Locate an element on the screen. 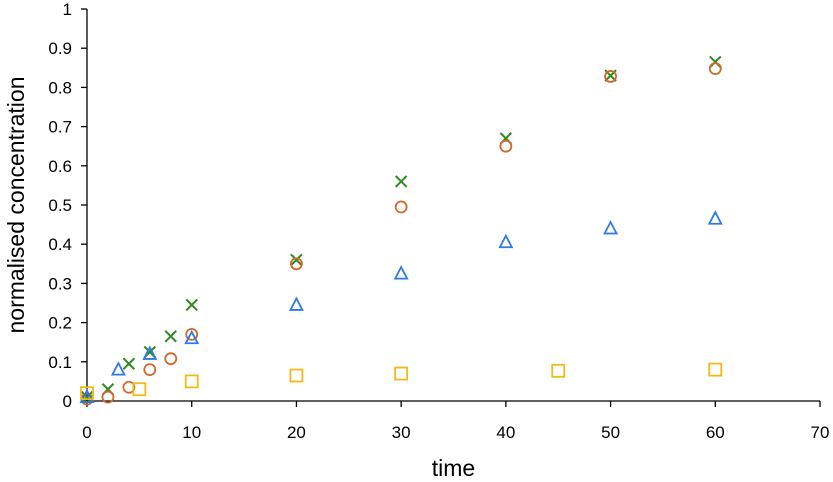  x-axis-title: time is located at coordinates (453, 468).